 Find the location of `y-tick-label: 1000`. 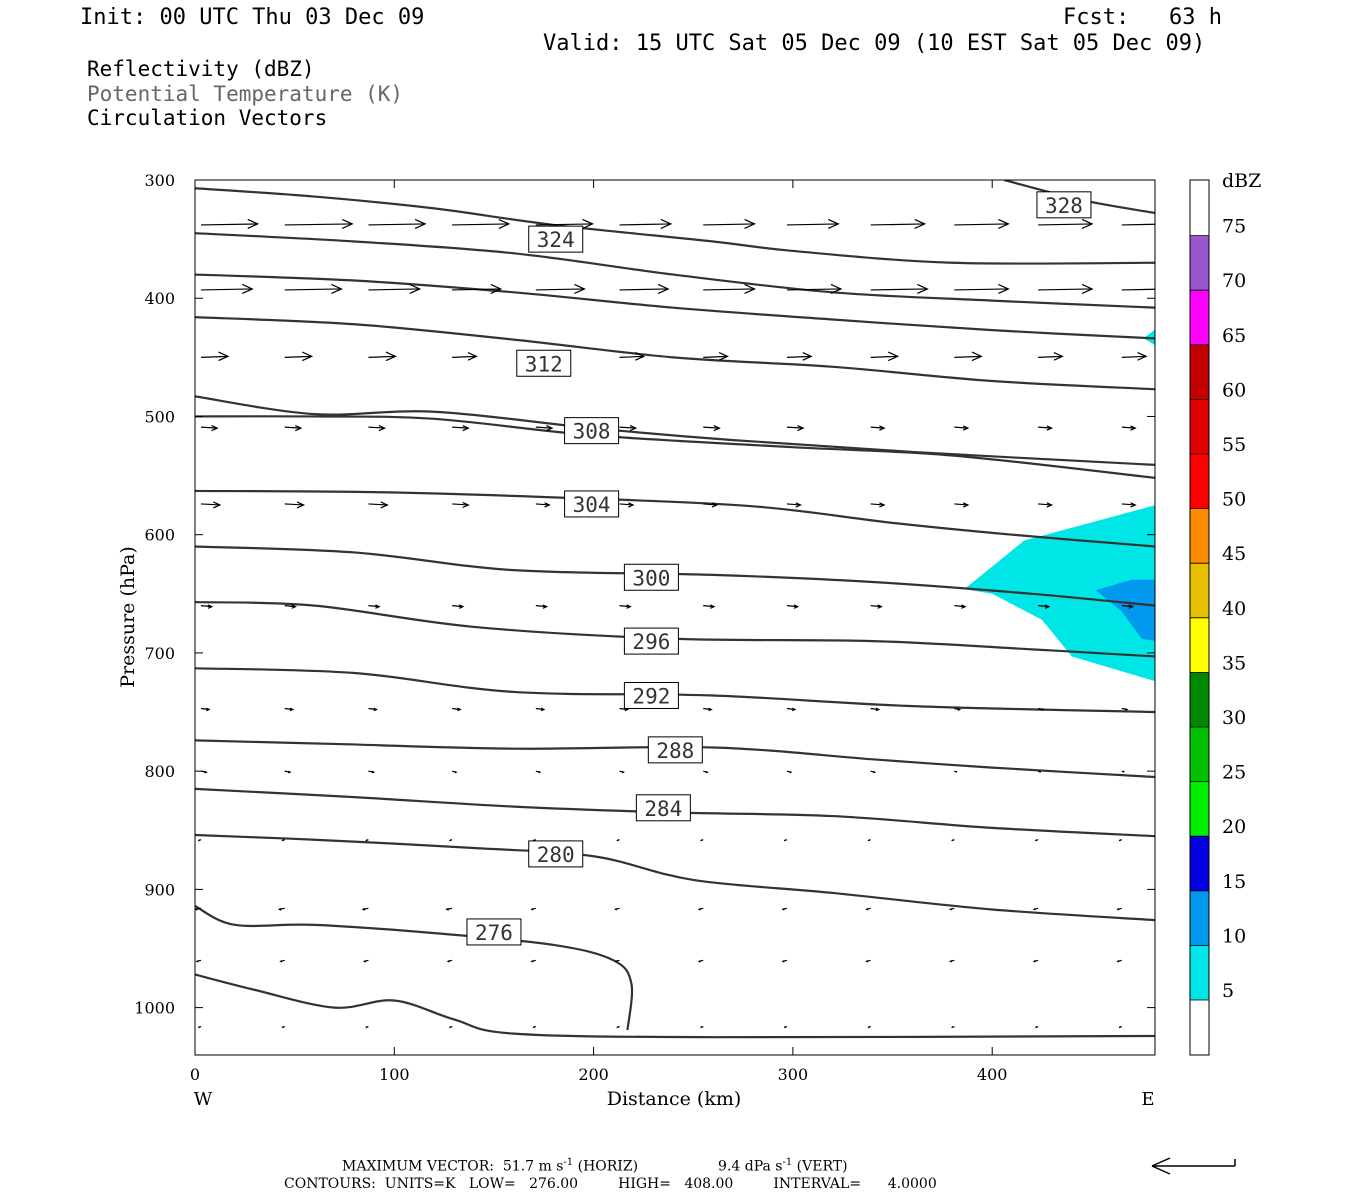

y-tick-label: 1000 is located at coordinates (154, 1008).